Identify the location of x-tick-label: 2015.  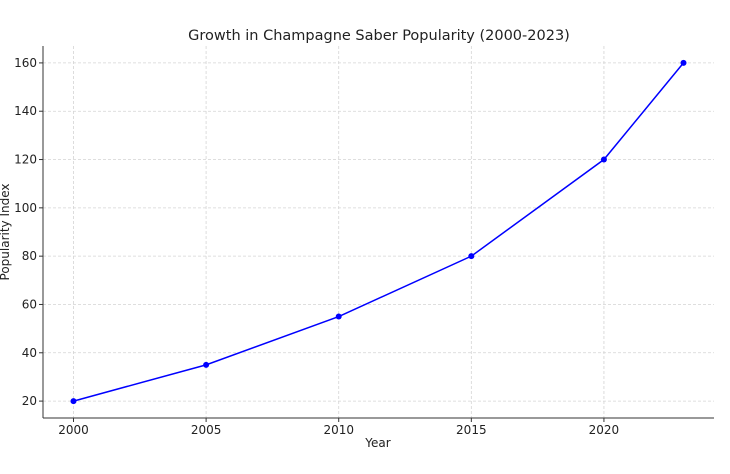
(471, 430).